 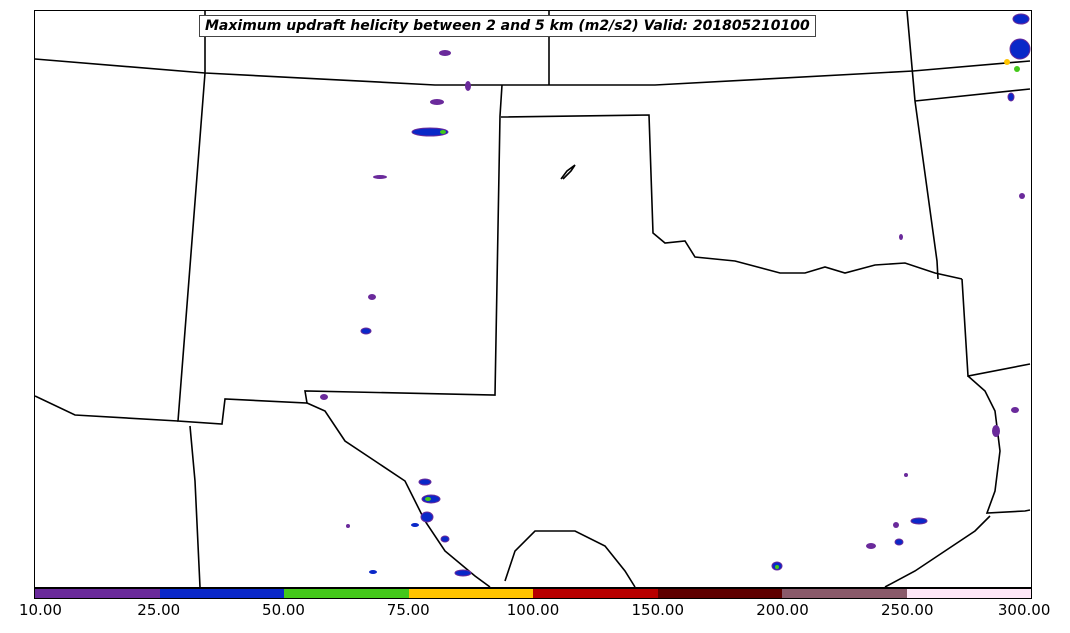 What do you see at coordinates (926, 190) in the screenshot?
I see `oklahoma-east-border` at bounding box center [926, 190].